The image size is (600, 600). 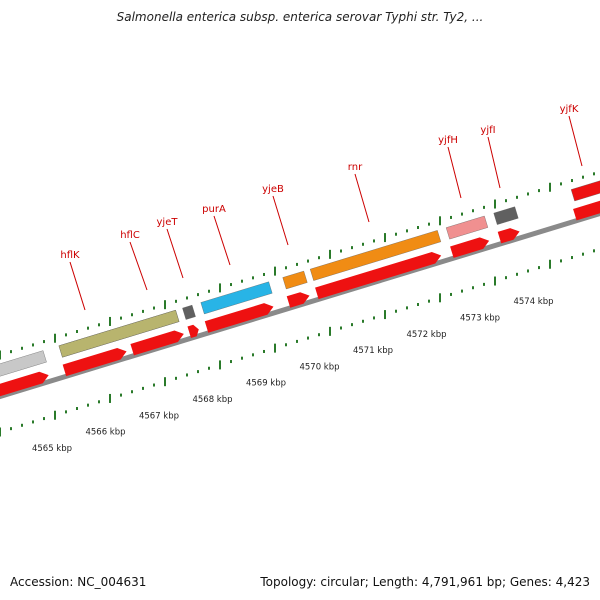 What do you see at coordinates (266, 384) in the screenshot?
I see `kbp-scale-label: 4569 kbp` at bounding box center [266, 384].